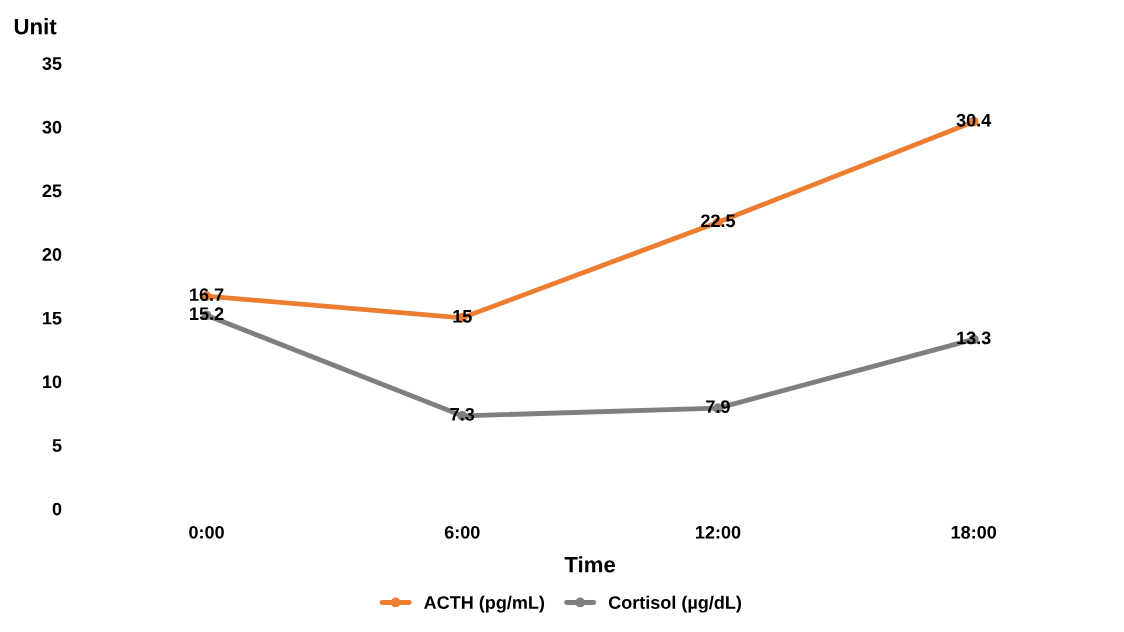 The height and width of the screenshot is (632, 1124). What do you see at coordinates (718, 532) in the screenshot?
I see `x-tick-label: 12:00` at bounding box center [718, 532].